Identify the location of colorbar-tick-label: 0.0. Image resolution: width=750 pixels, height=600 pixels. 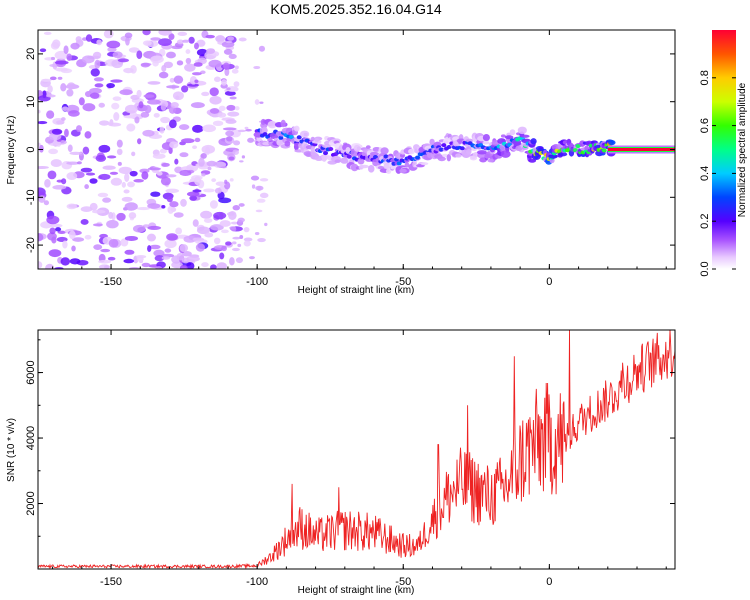
(705, 268).